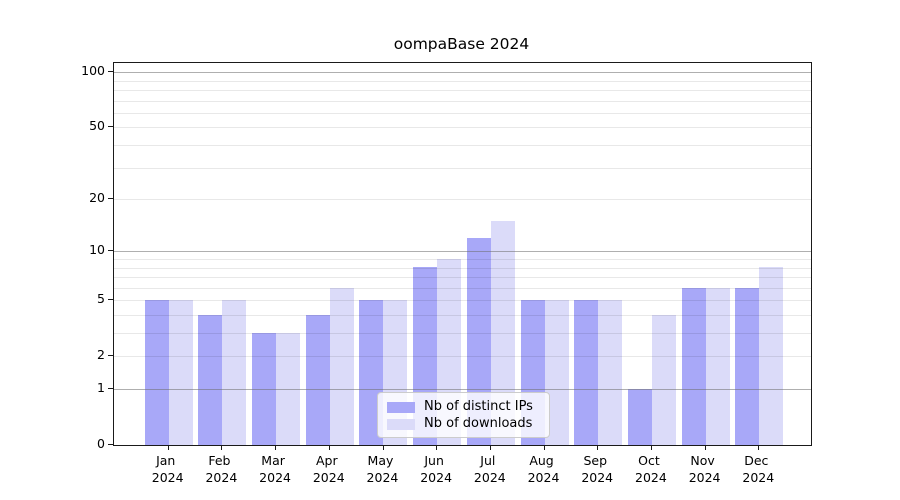  I want to click on x-tick-label-feb: Feb 2024, so click(221, 469).